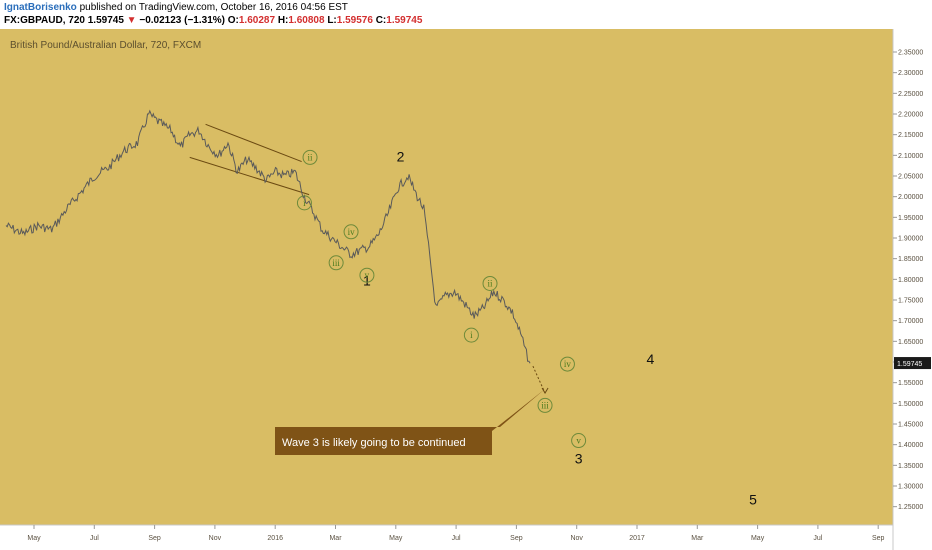 The width and height of the screenshot is (932, 550). I want to click on y-tick-label: 1.40000, so click(910, 445).